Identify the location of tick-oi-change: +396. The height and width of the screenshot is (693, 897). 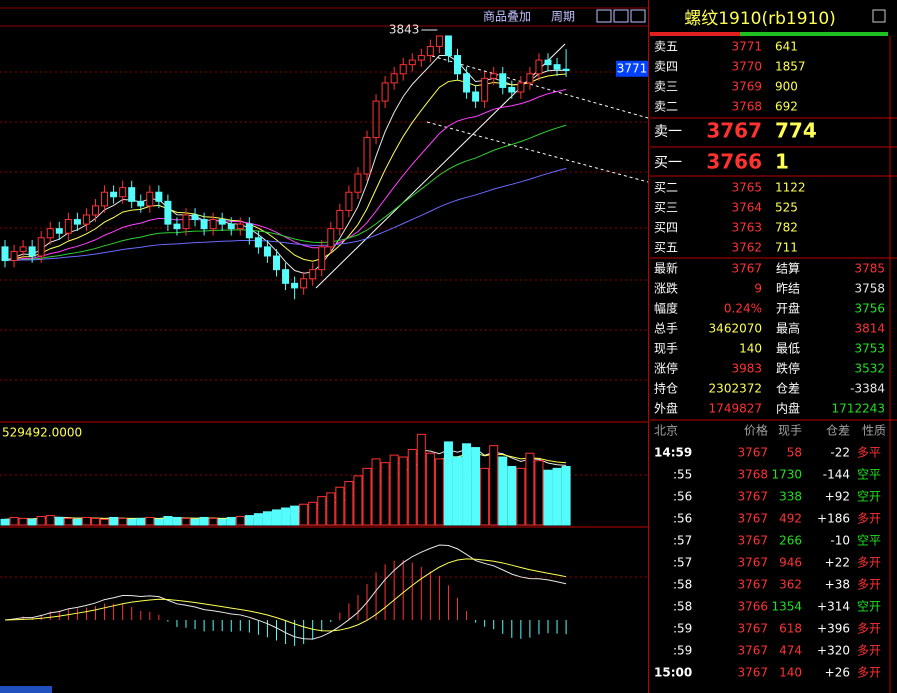
(833, 629).